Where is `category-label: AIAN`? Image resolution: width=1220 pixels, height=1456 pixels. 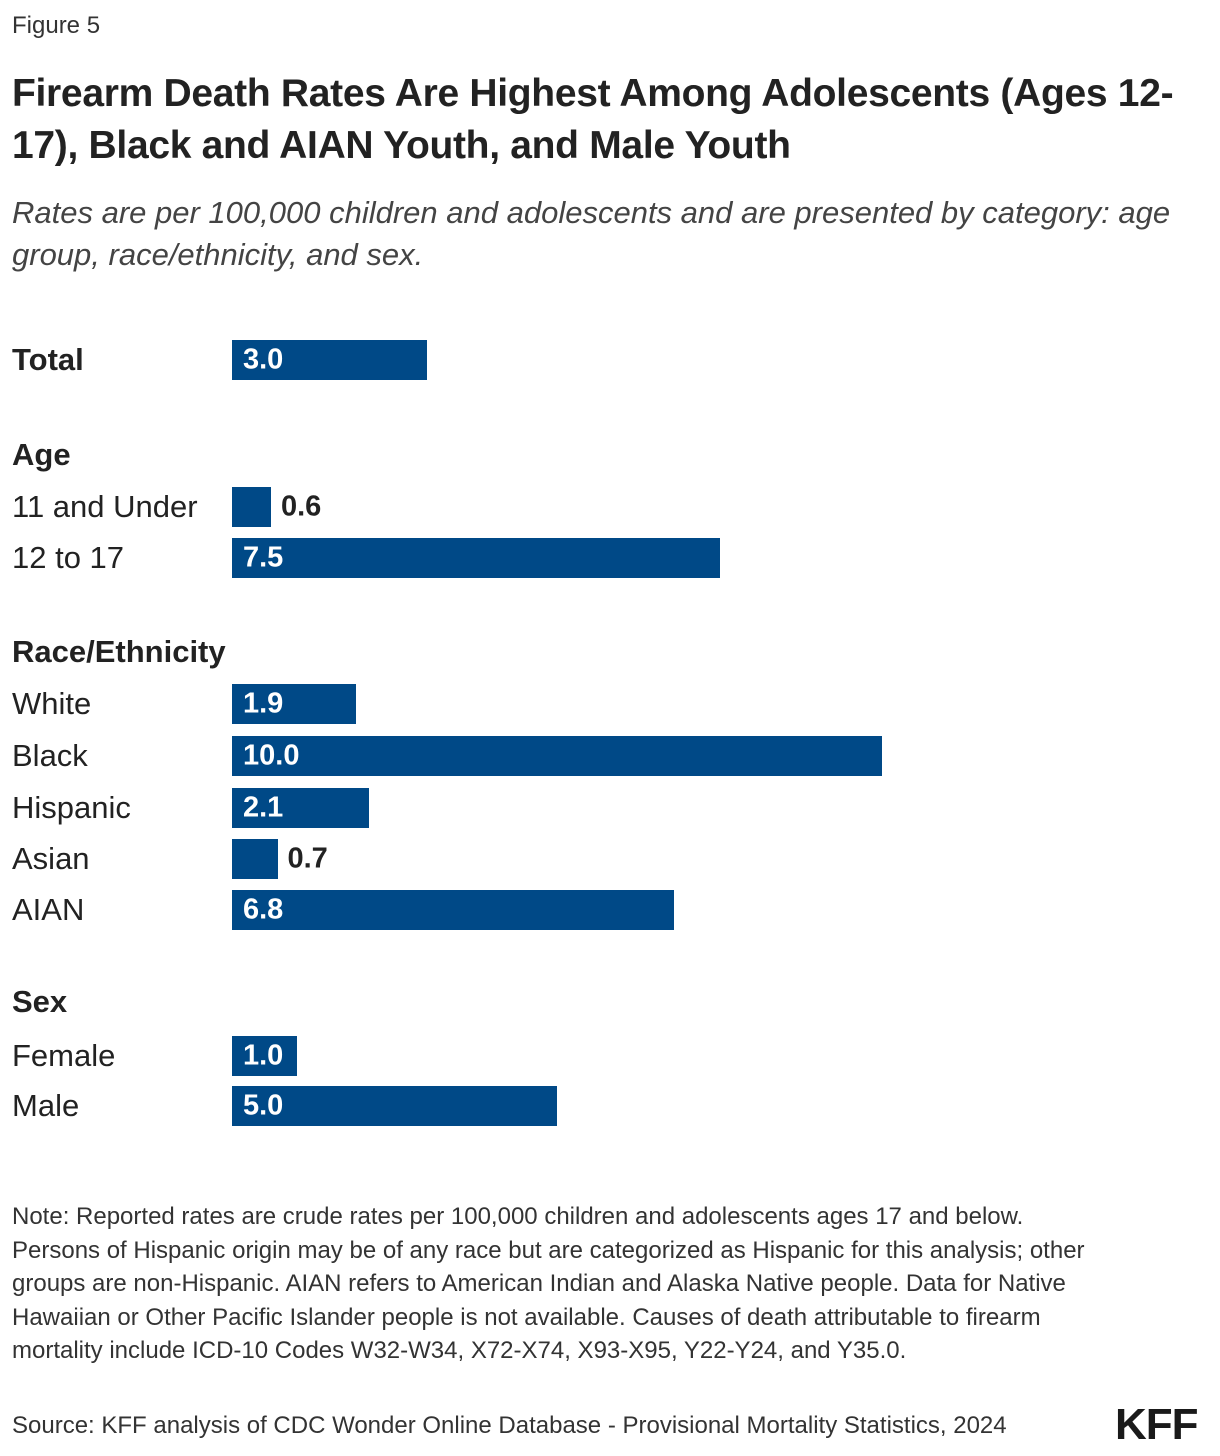
category-label: AIAN is located at coordinates (48, 909).